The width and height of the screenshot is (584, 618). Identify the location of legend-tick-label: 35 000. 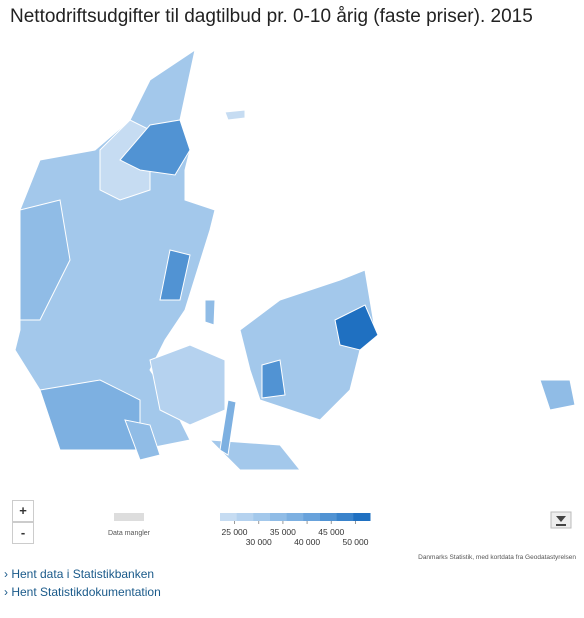
(283, 532).